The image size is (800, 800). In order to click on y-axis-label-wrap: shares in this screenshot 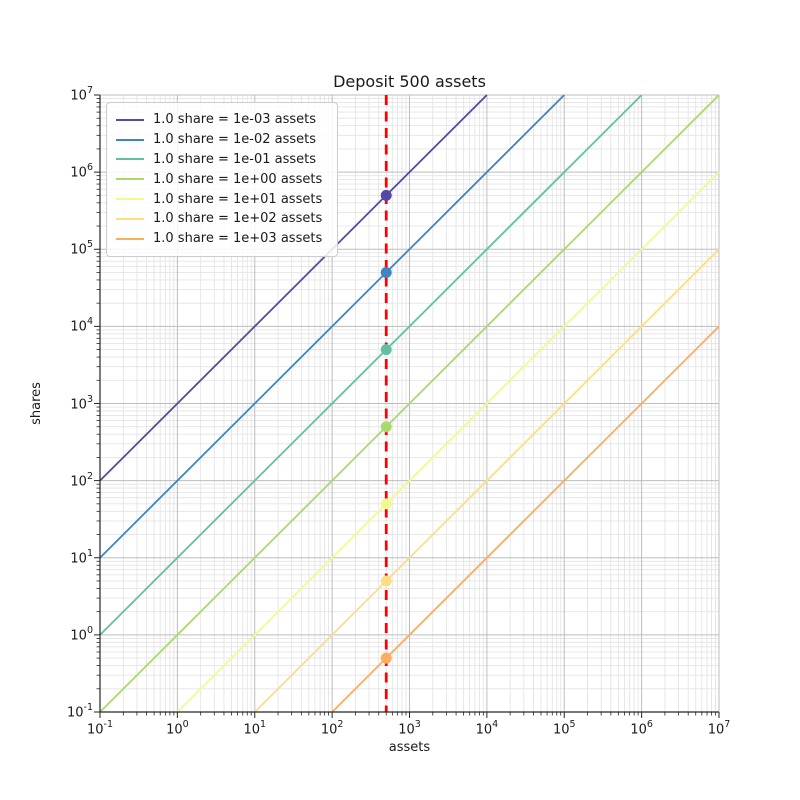, I will do `click(36, 403)`.